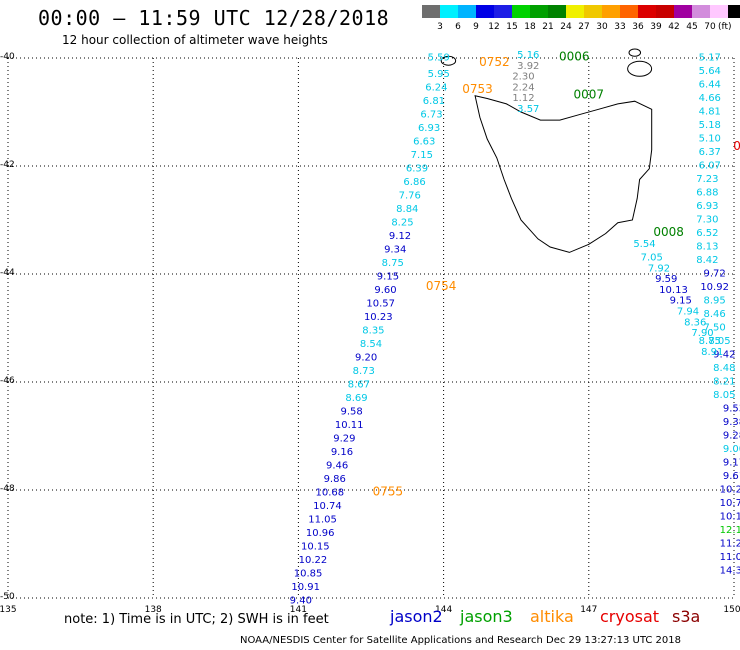 This screenshot has height=650, width=740. Describe the element at coordinates (644, 244) in the screenshot. I see `wave-height-label: 5.54` at that location.